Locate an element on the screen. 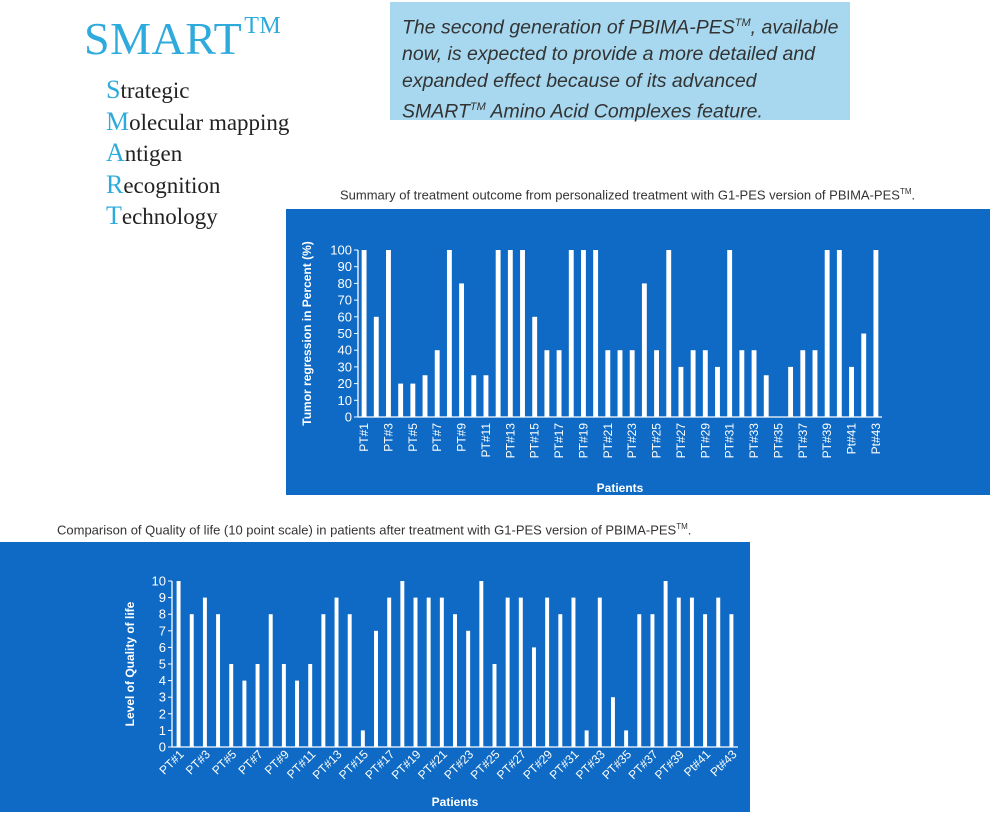 The image size is (990, 817). chart1-x-tick-label: PT#1 is located at coordinates (364, 437).